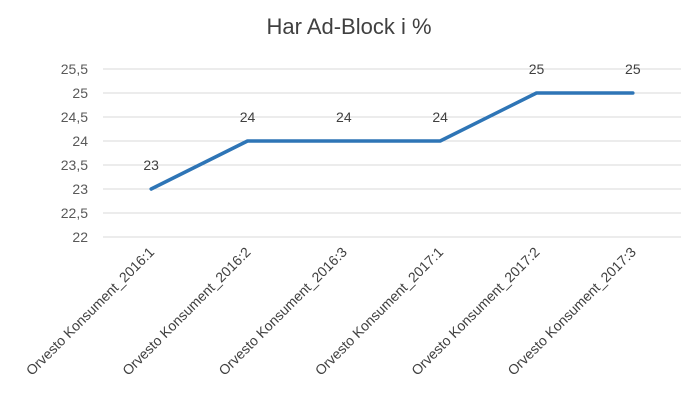  Describe the element at coordinates (80, 237) in the screenshot. I see `y-tick-label: 22` at that location.